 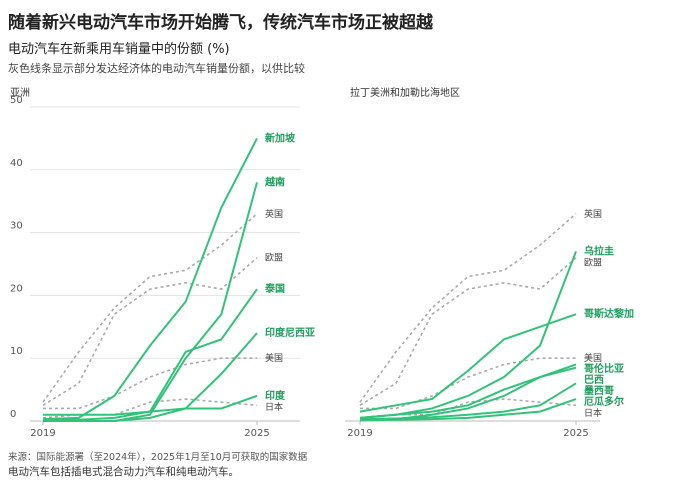 I want to click on series-label: 巴西, so click(x=594, y=380).